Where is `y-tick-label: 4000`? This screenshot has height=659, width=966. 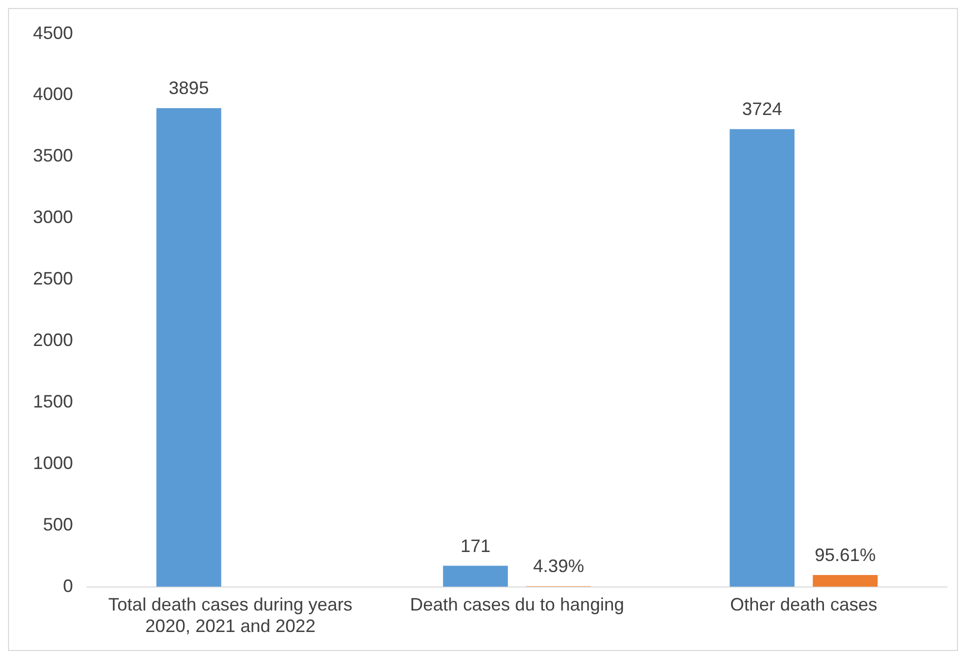
y-tick-label: 4000 is located at coordinates (53, 94).